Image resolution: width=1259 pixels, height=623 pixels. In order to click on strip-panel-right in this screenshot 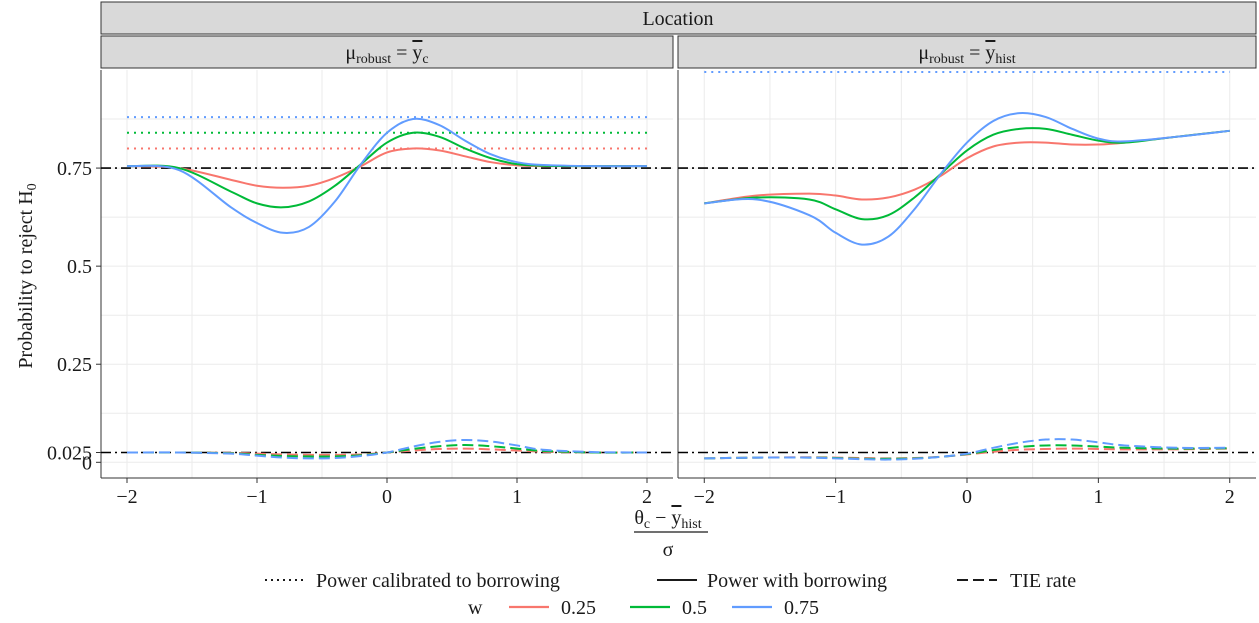, I will do `click(967, 52)`.